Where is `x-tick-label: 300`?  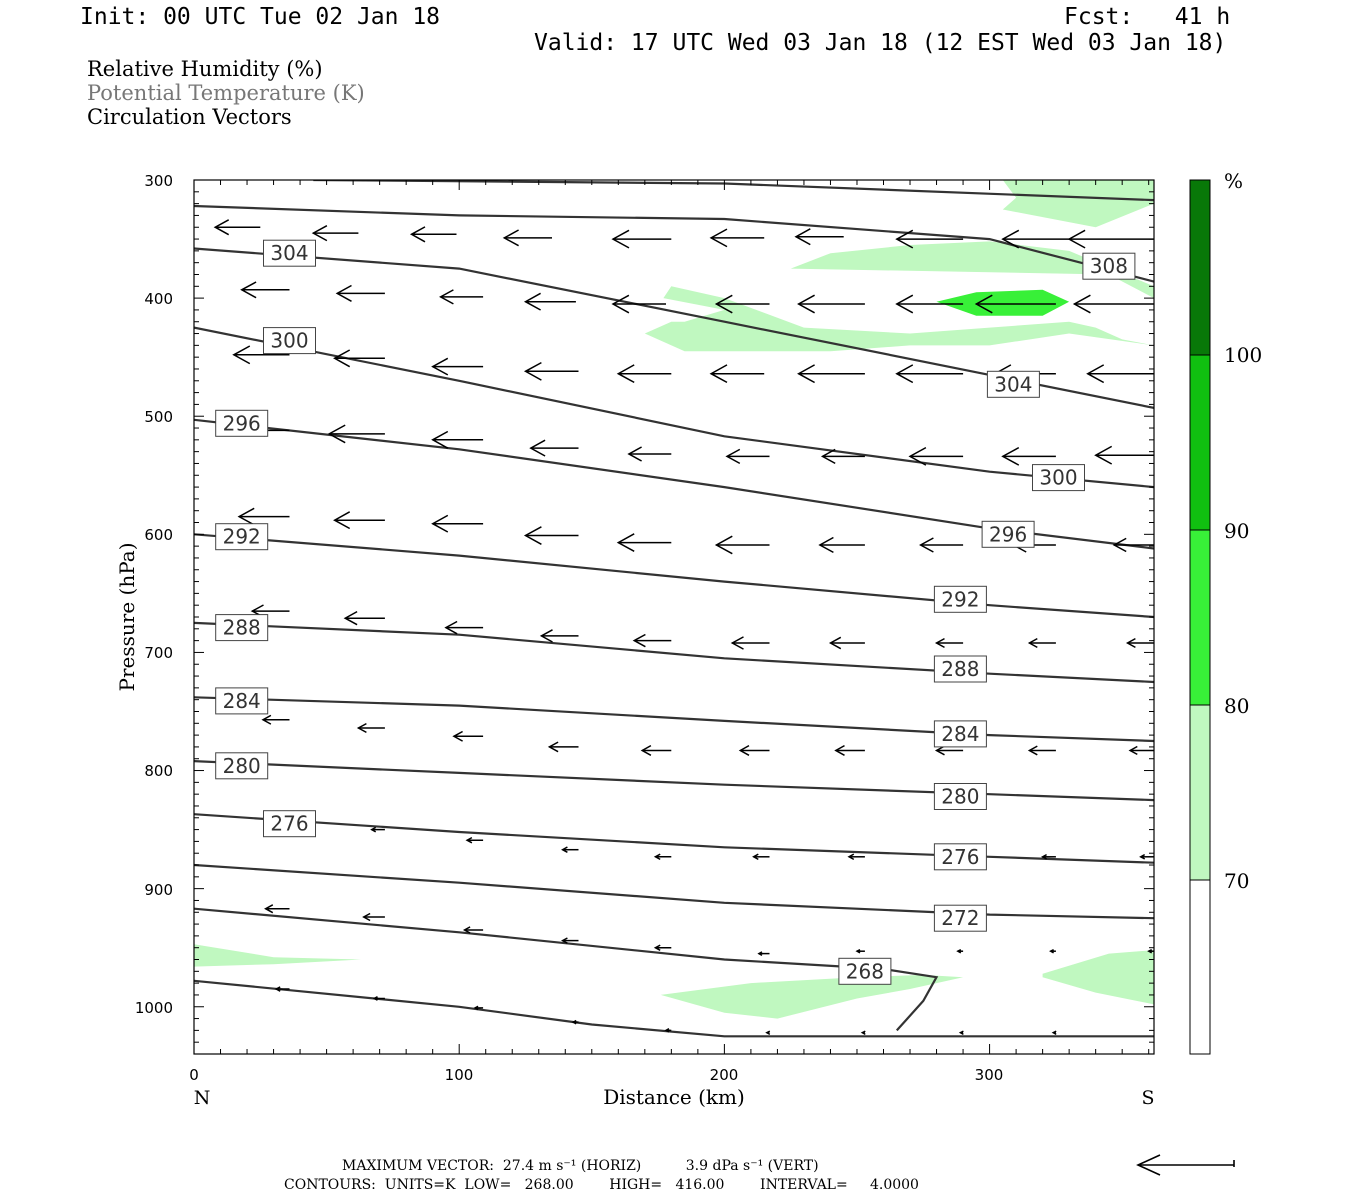
x-tick-label: 300 is located at coordinates (989, 1075).